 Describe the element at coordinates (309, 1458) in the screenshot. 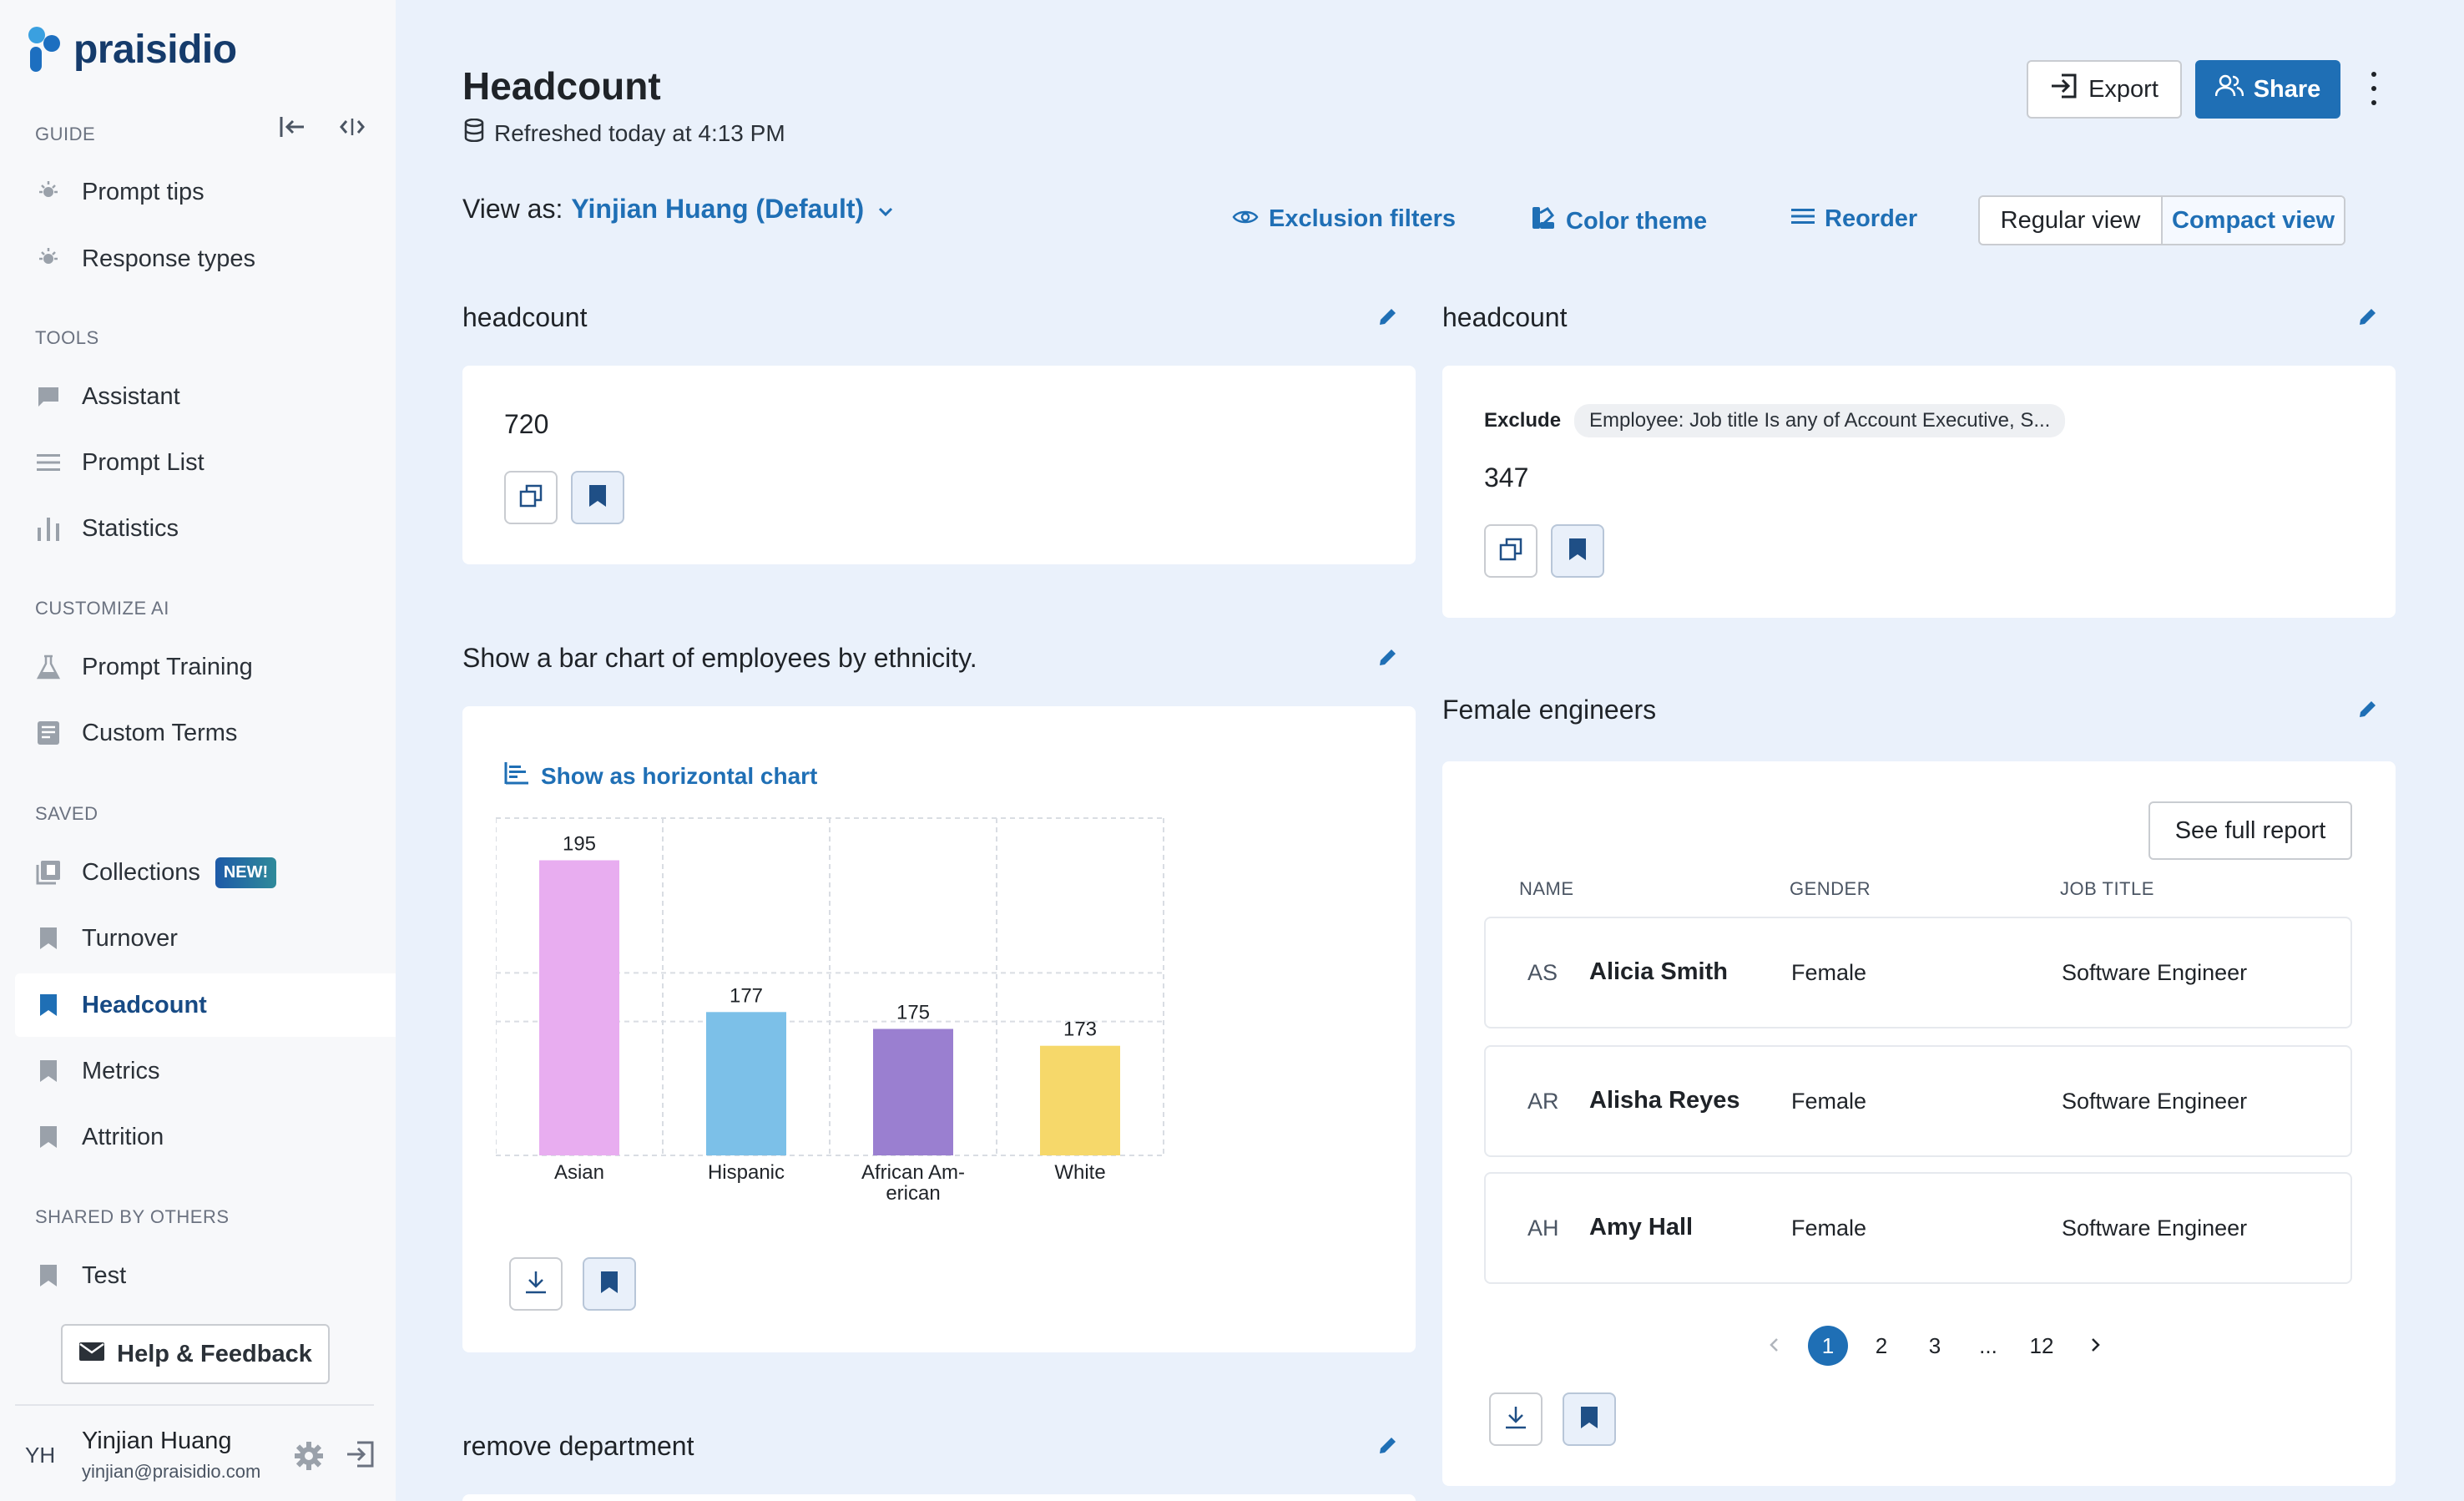

I see `gear-icon` at that location.